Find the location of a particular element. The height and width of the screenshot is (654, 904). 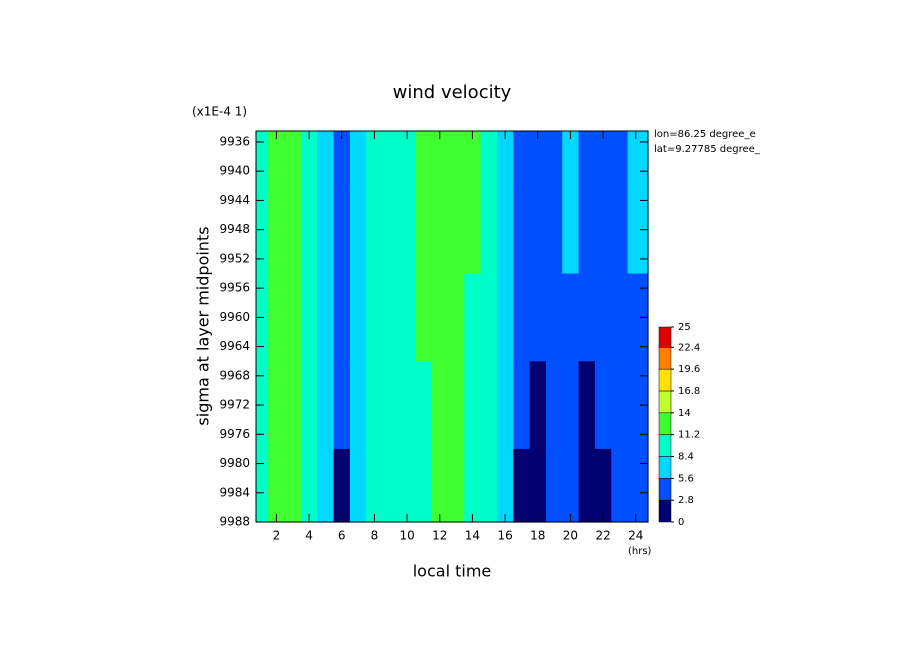

x-tick-label: 12 is located at coordinates (439, 536).